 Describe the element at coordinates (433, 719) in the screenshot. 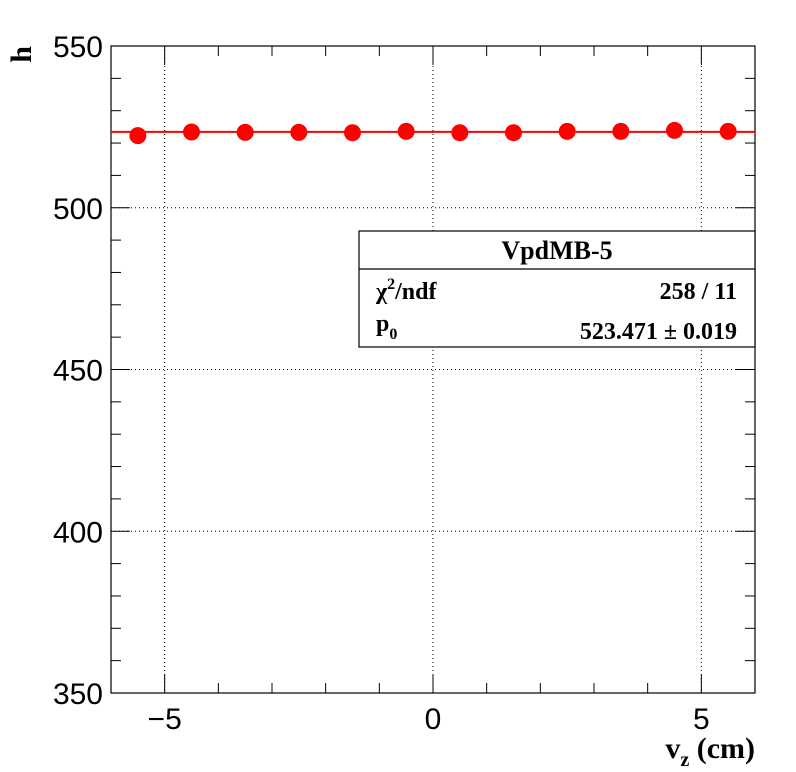

I see `x-tick-label: 0` at that location.